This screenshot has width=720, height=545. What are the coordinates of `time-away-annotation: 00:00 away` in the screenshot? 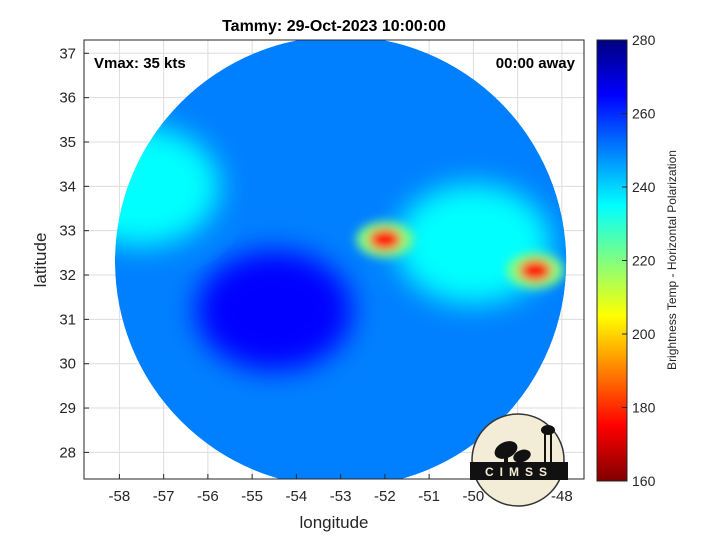 It's located at (536, 63).